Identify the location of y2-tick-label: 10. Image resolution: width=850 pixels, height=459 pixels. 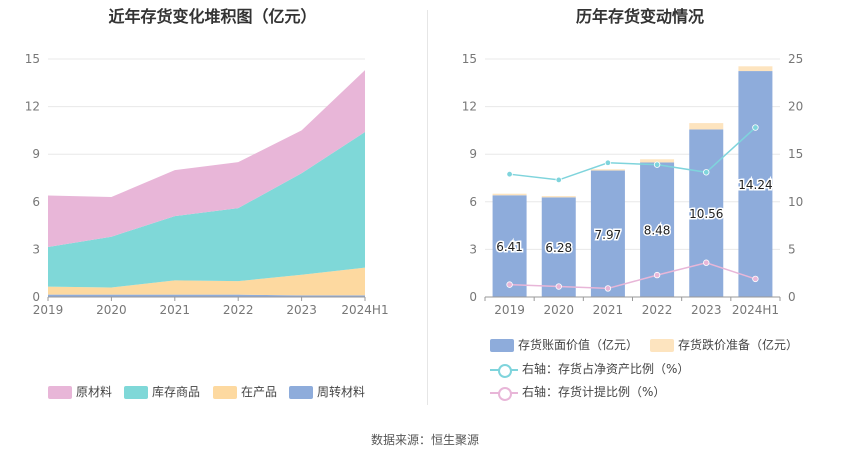
(795, 202).